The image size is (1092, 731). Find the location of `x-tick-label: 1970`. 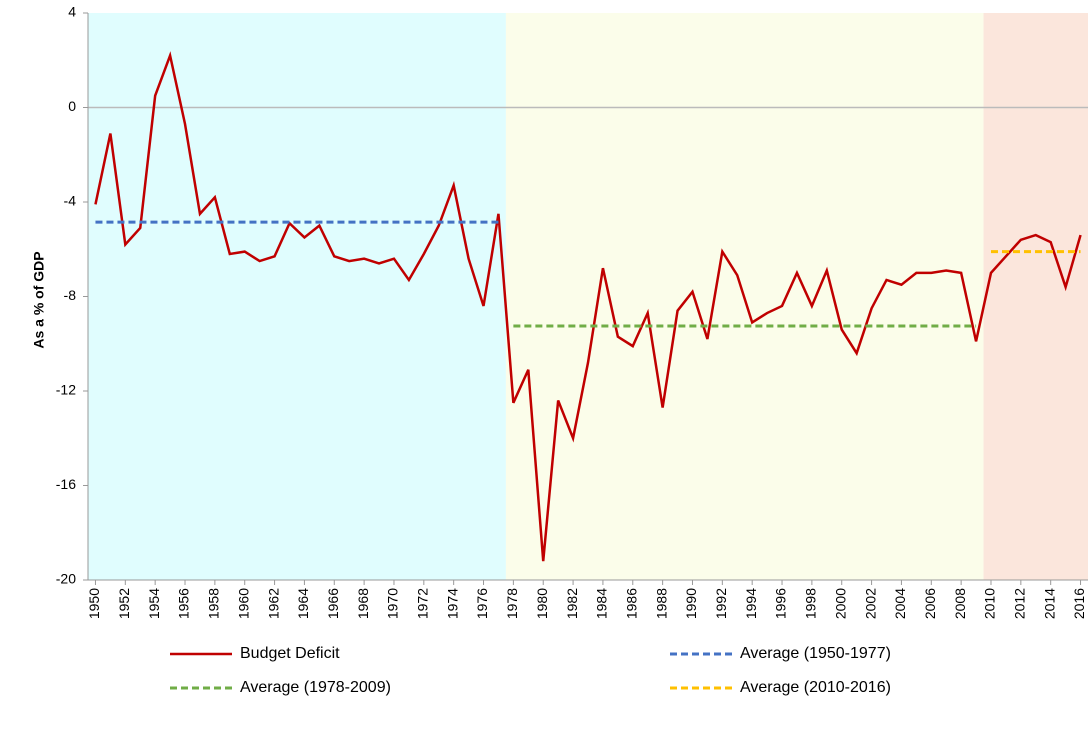

x-tick-label: 1970 is located at coordinates (393, 603).